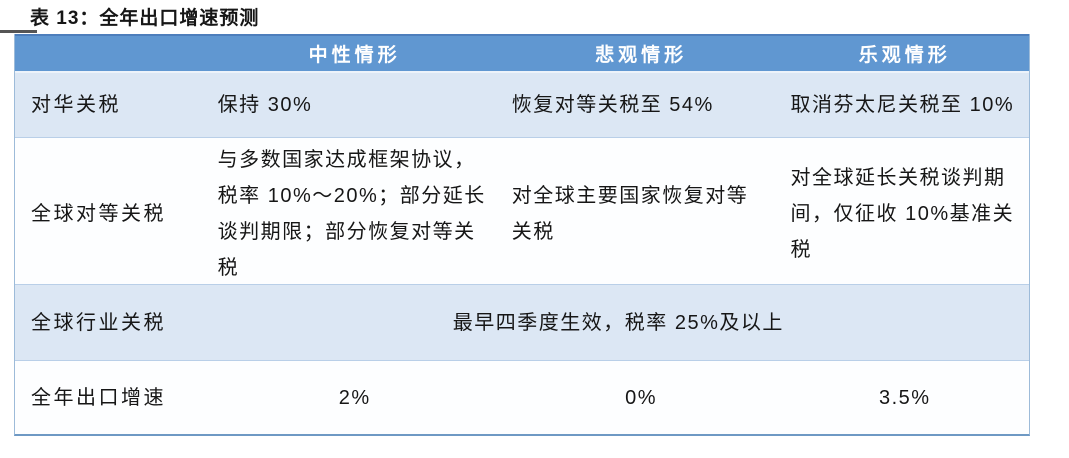 Image resolution: width=1069 pixels, height=458 pixels. What do you see at coordinates (98, 397) in the screenshot?
I see `row-label: 全年出口增速` at bounding box center [98, 397].